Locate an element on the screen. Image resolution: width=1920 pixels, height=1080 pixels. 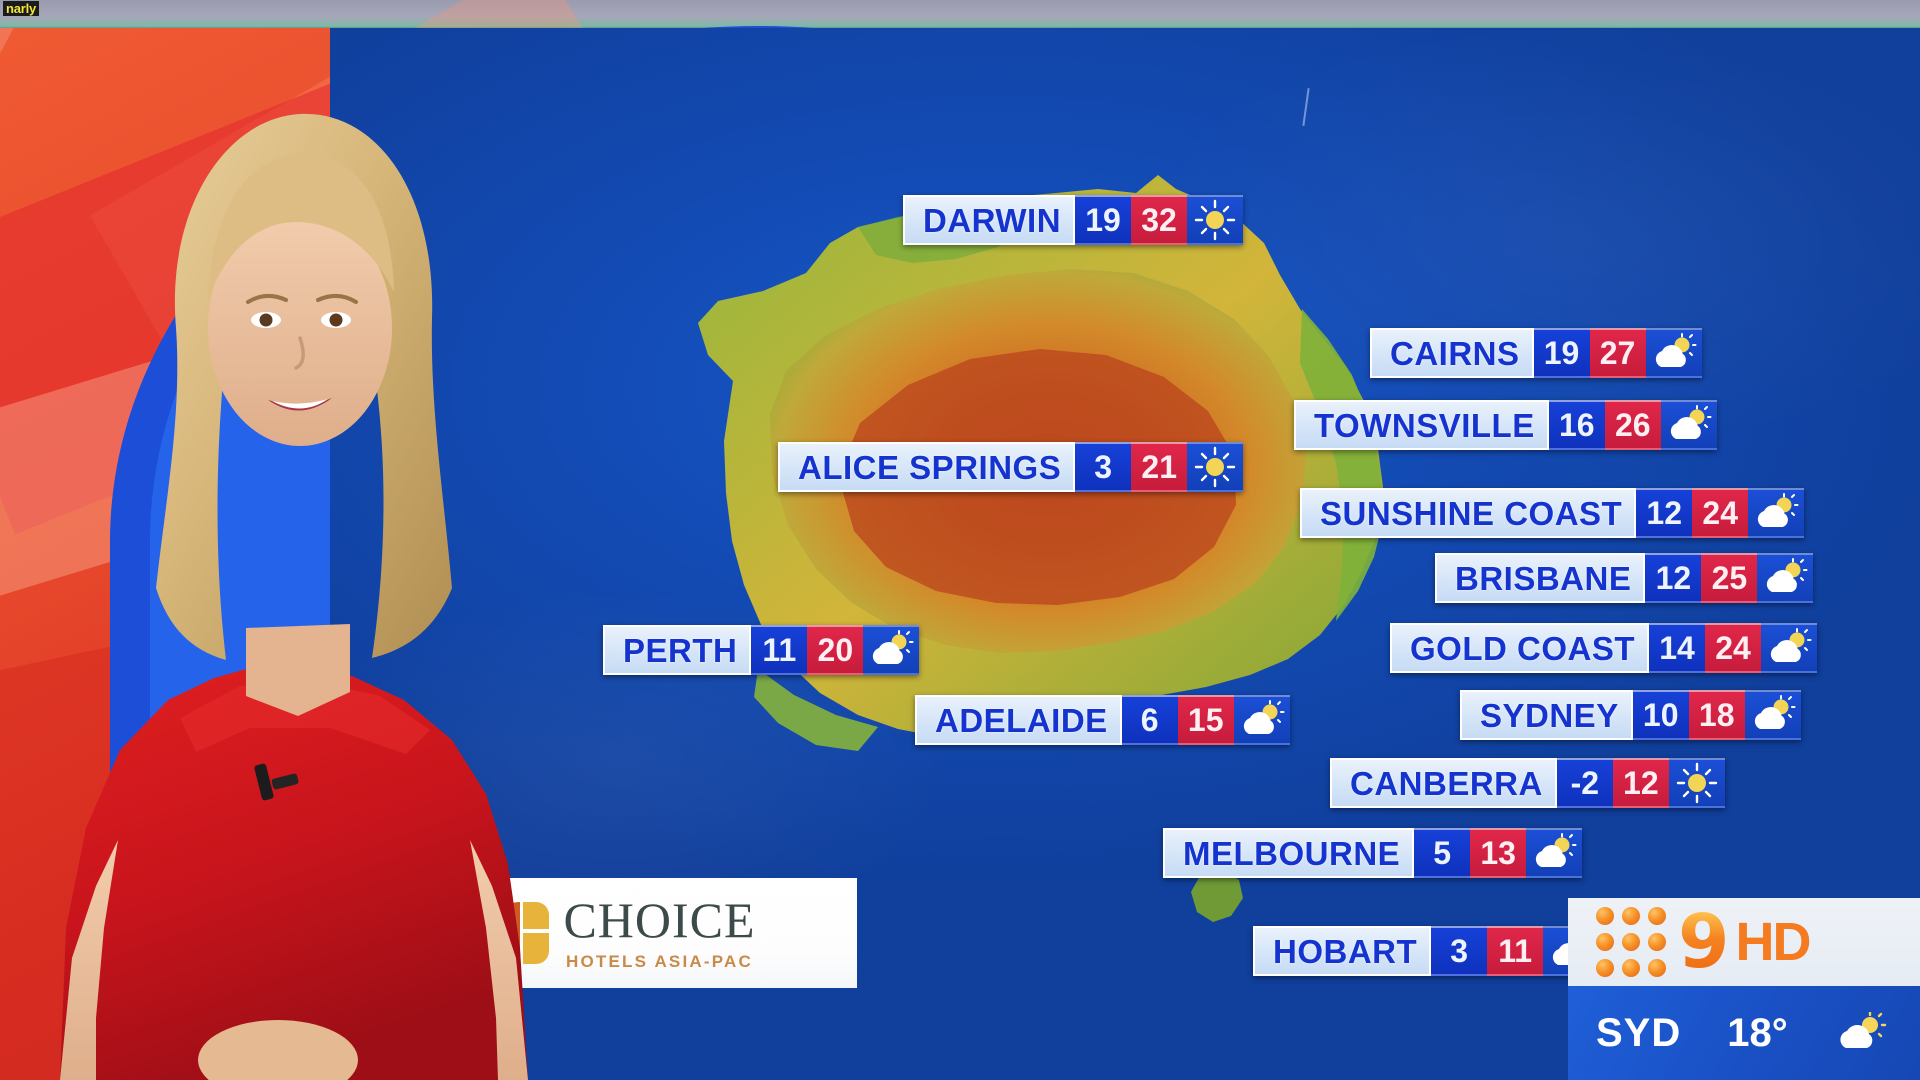
forecast-row-townsville: TOWNSVILLE 16 26 is located at coordinates (1505, 425).